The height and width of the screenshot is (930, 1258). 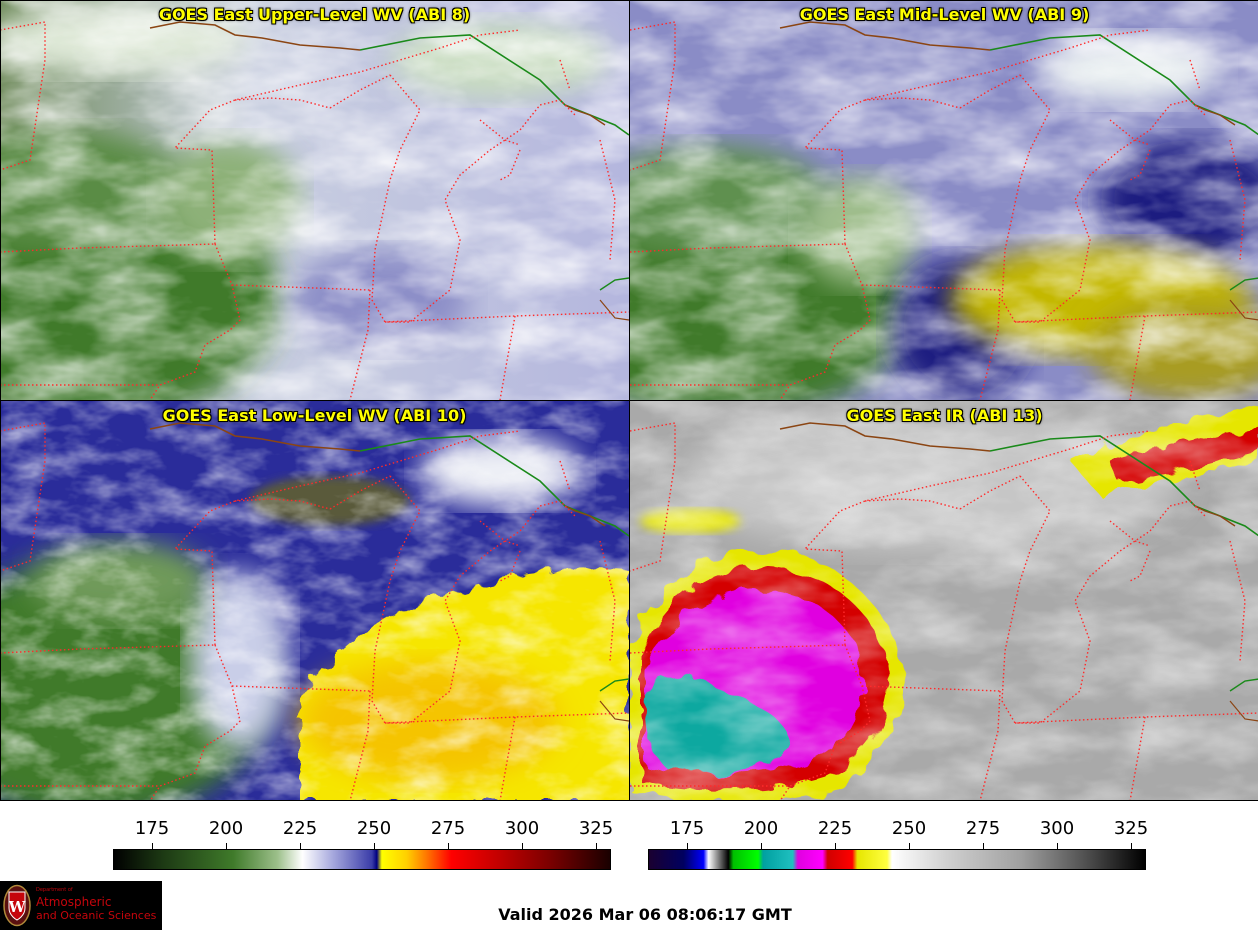 I want to click on wv-tick-label: 300, so click(x=522, y=828).